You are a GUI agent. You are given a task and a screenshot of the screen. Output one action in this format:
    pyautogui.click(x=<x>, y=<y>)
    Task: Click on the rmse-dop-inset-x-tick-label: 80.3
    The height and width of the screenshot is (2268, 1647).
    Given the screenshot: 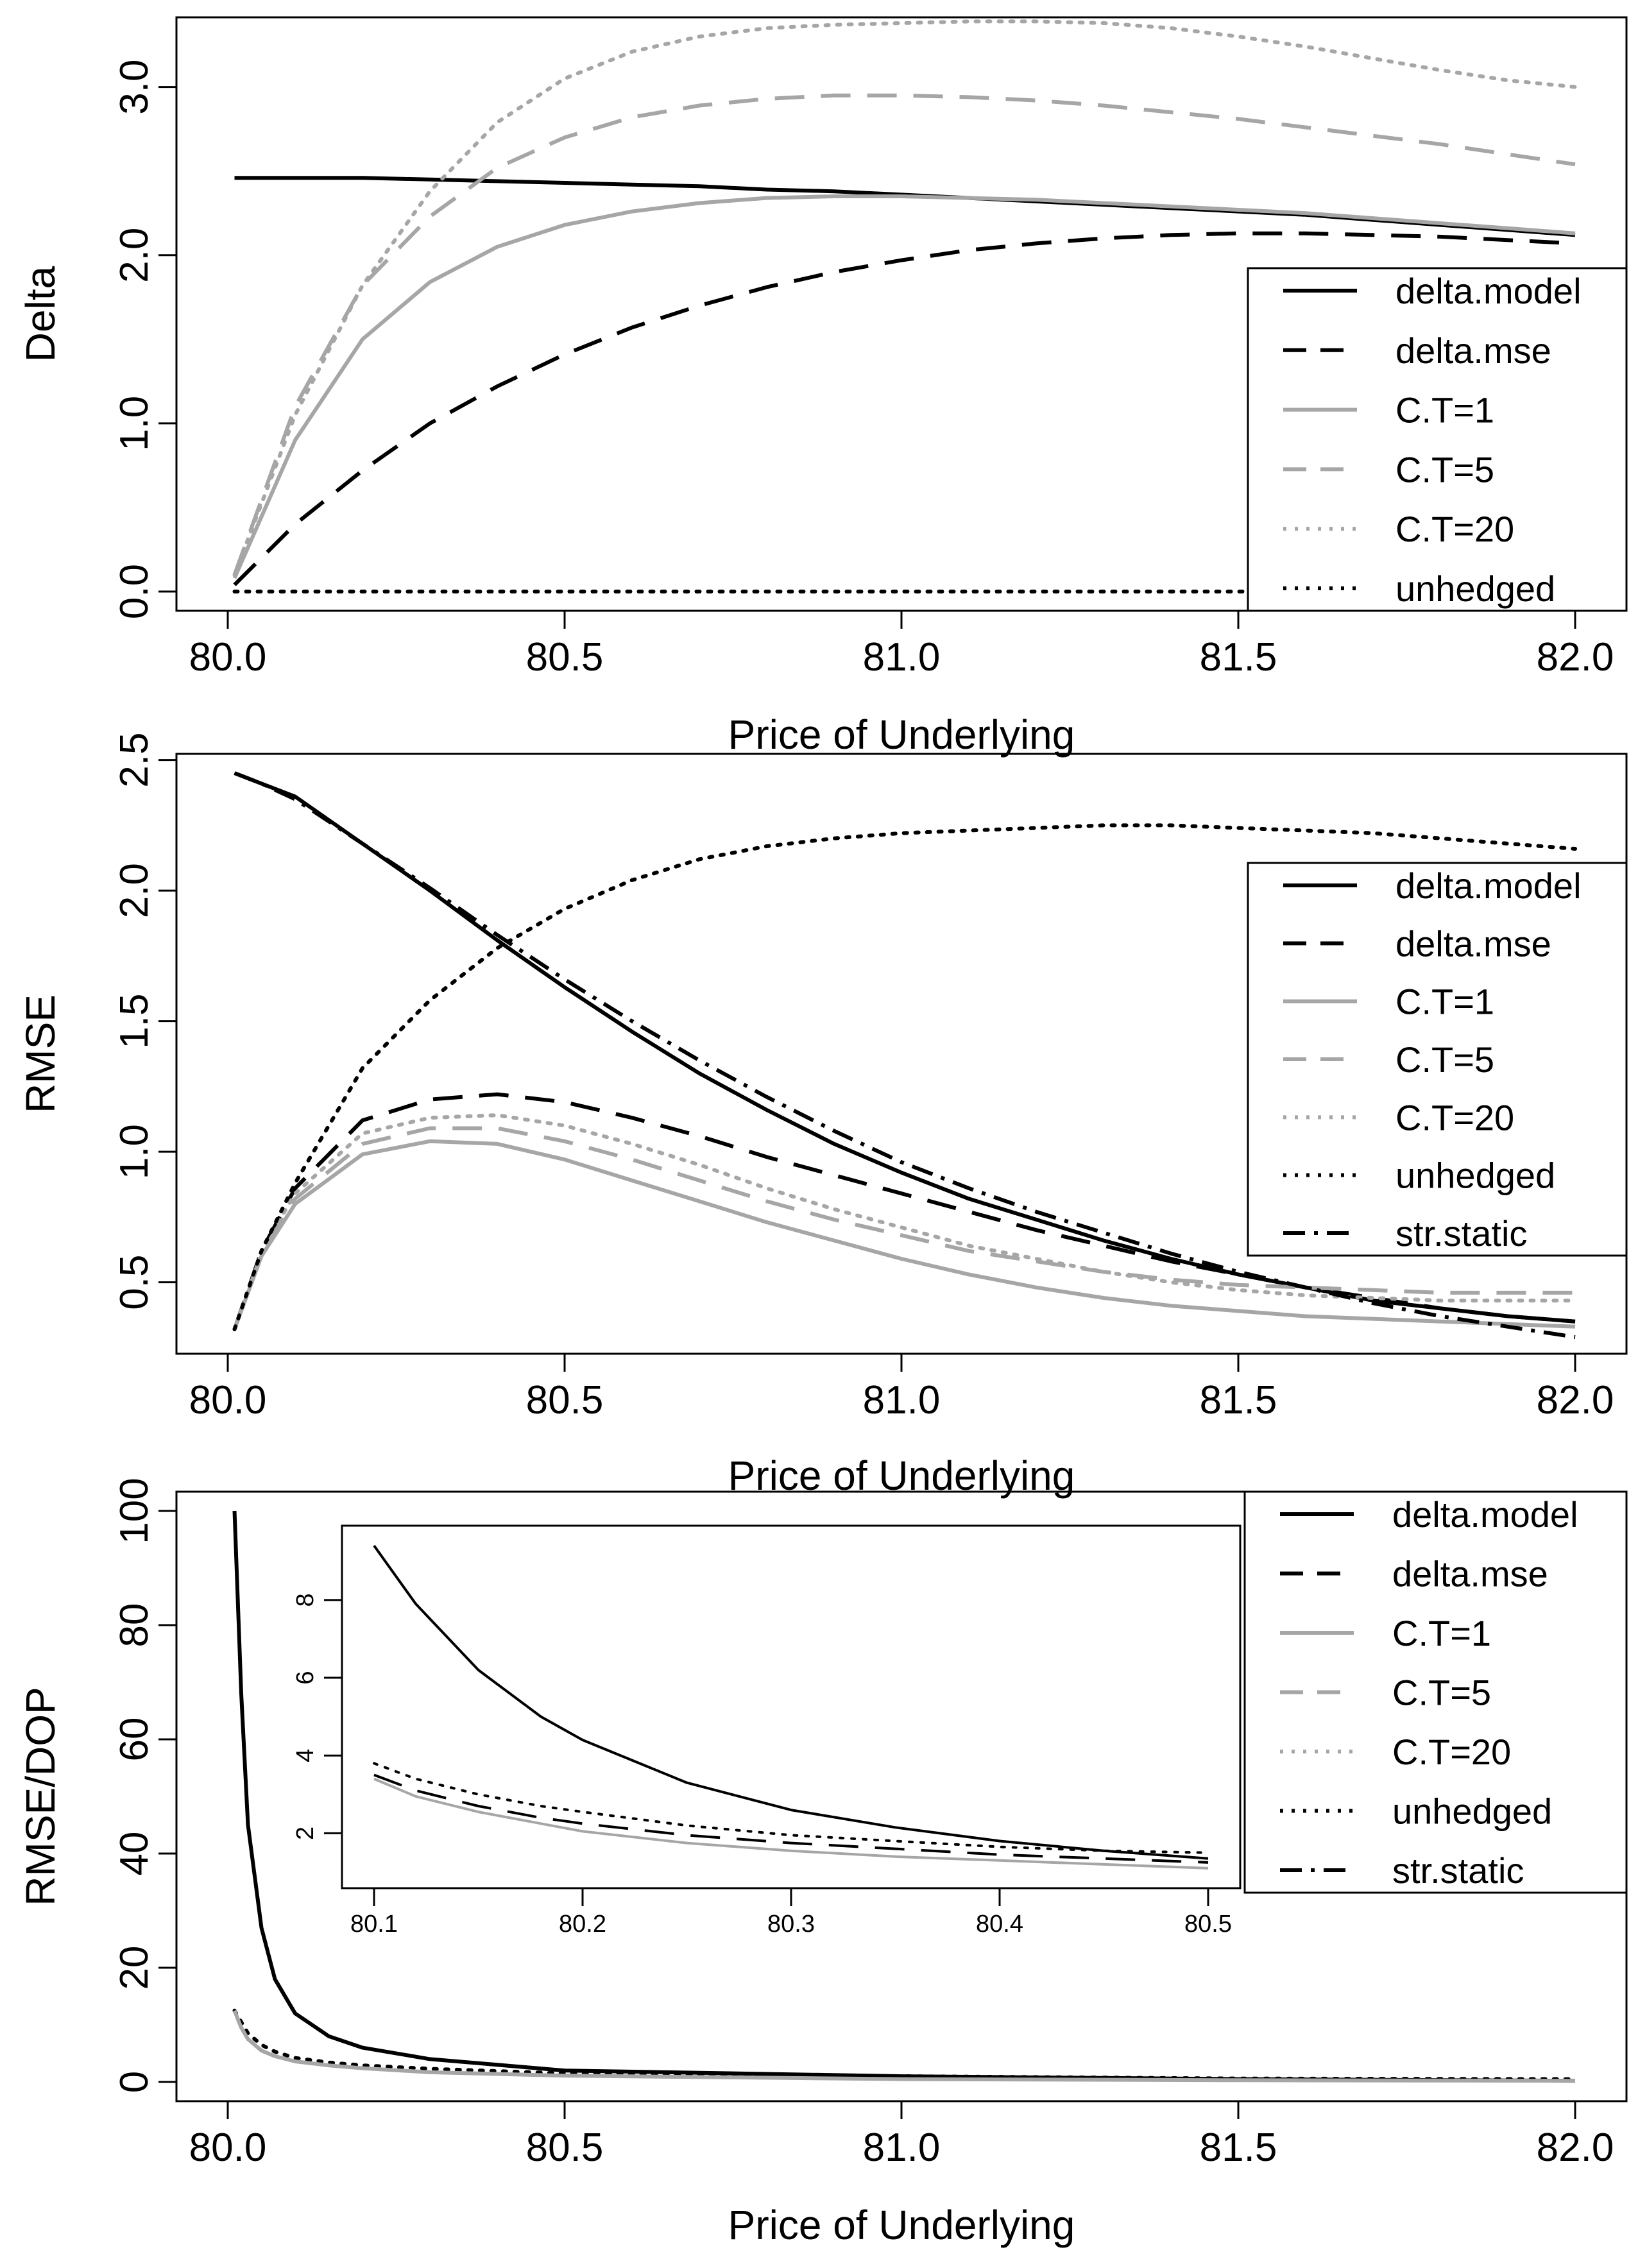 What is the action you would take?
    pyautogui.click(x=791, y=1925)
    